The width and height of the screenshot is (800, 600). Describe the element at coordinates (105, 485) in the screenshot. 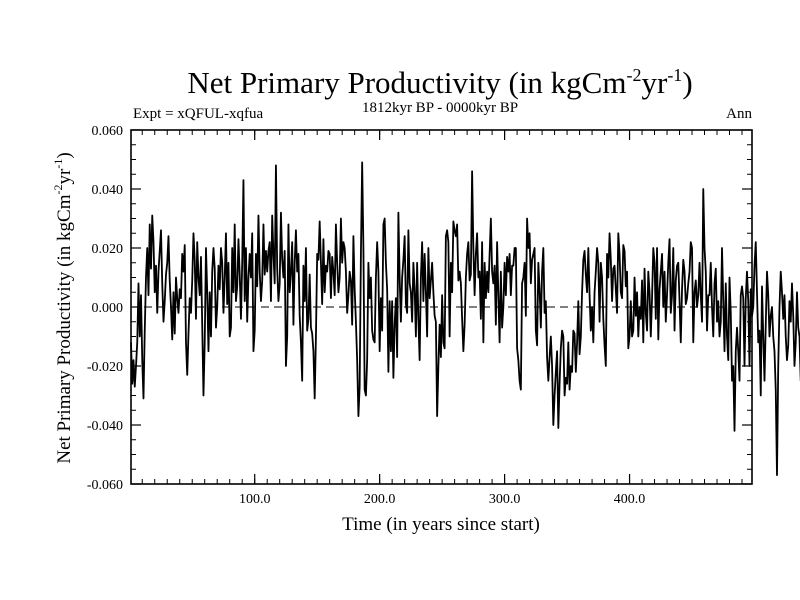

I see `y-tick-label: -0.060` at that location.